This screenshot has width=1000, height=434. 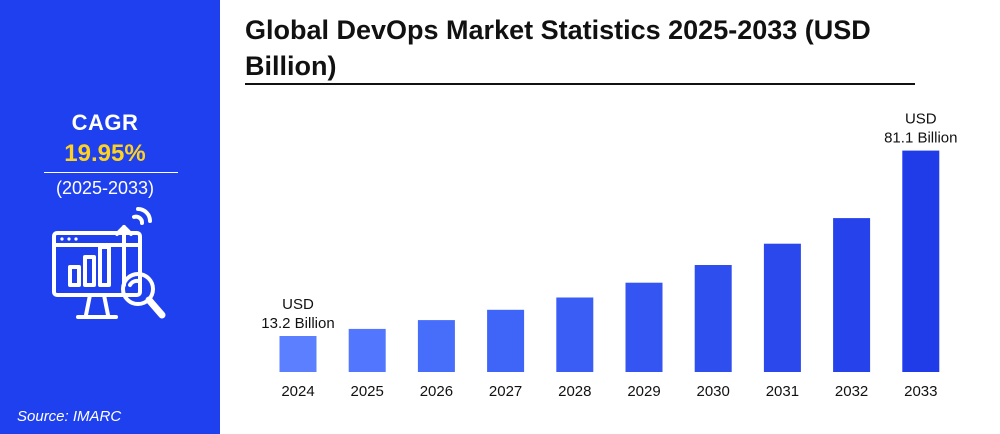 I want to click on cagr-period: (2025-2033), so click(x=105, y=188).